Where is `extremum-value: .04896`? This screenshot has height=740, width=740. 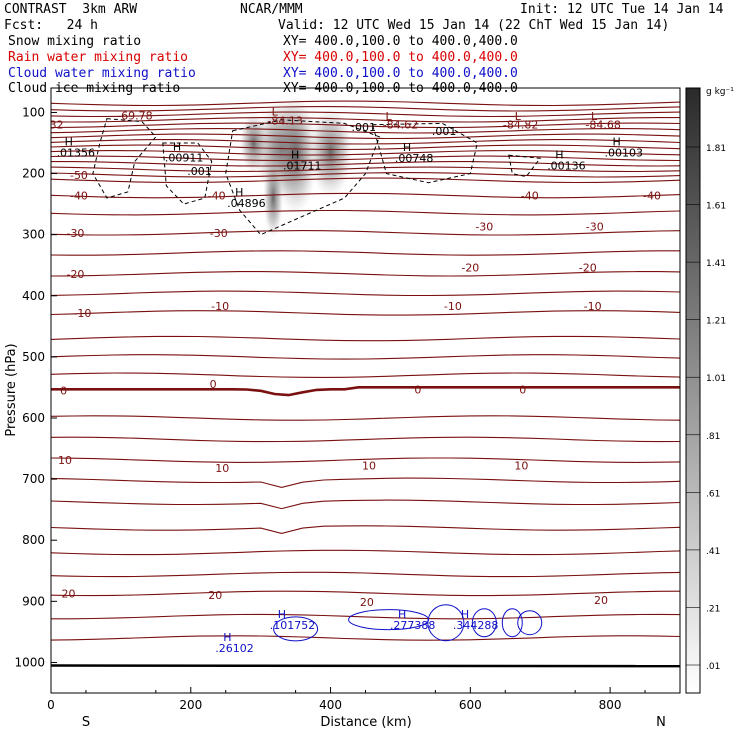 extremum-value: .04896 is located at coordinates (246, 203).